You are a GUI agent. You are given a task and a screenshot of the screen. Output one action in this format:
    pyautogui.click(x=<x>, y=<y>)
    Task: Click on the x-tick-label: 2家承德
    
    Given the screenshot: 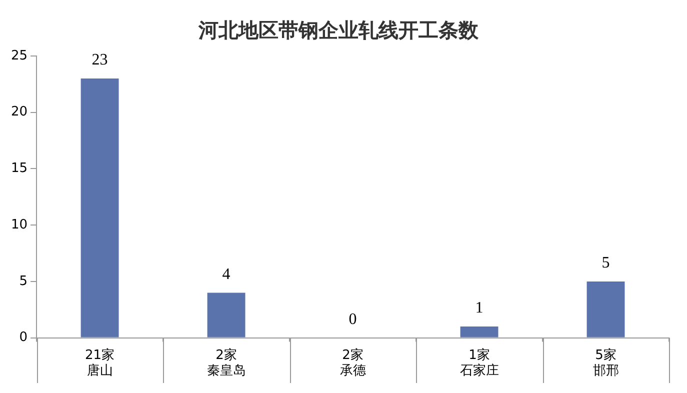 What is the action you would take?
    pyautogui.click(x=353, y=362)
    